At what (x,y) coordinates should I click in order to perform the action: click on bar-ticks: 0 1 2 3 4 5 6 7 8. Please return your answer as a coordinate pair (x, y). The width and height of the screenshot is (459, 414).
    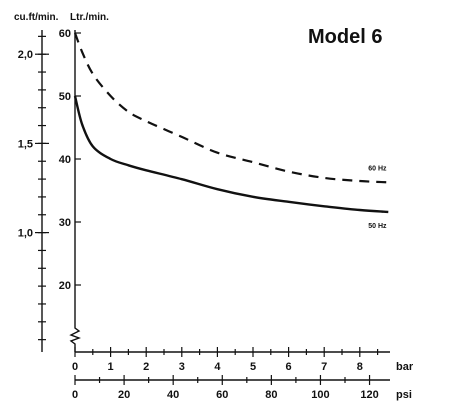
    Looking at the image, I should click on (225, 360).